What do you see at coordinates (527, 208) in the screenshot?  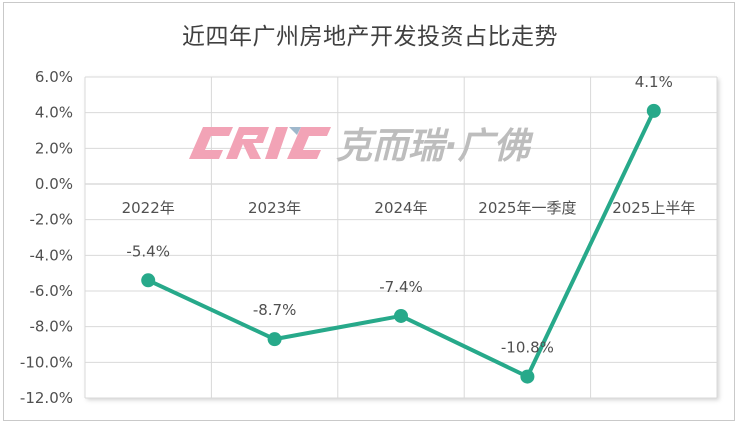 I see `x-category-label: 2025年一季度` at bounding box center [527, 208].